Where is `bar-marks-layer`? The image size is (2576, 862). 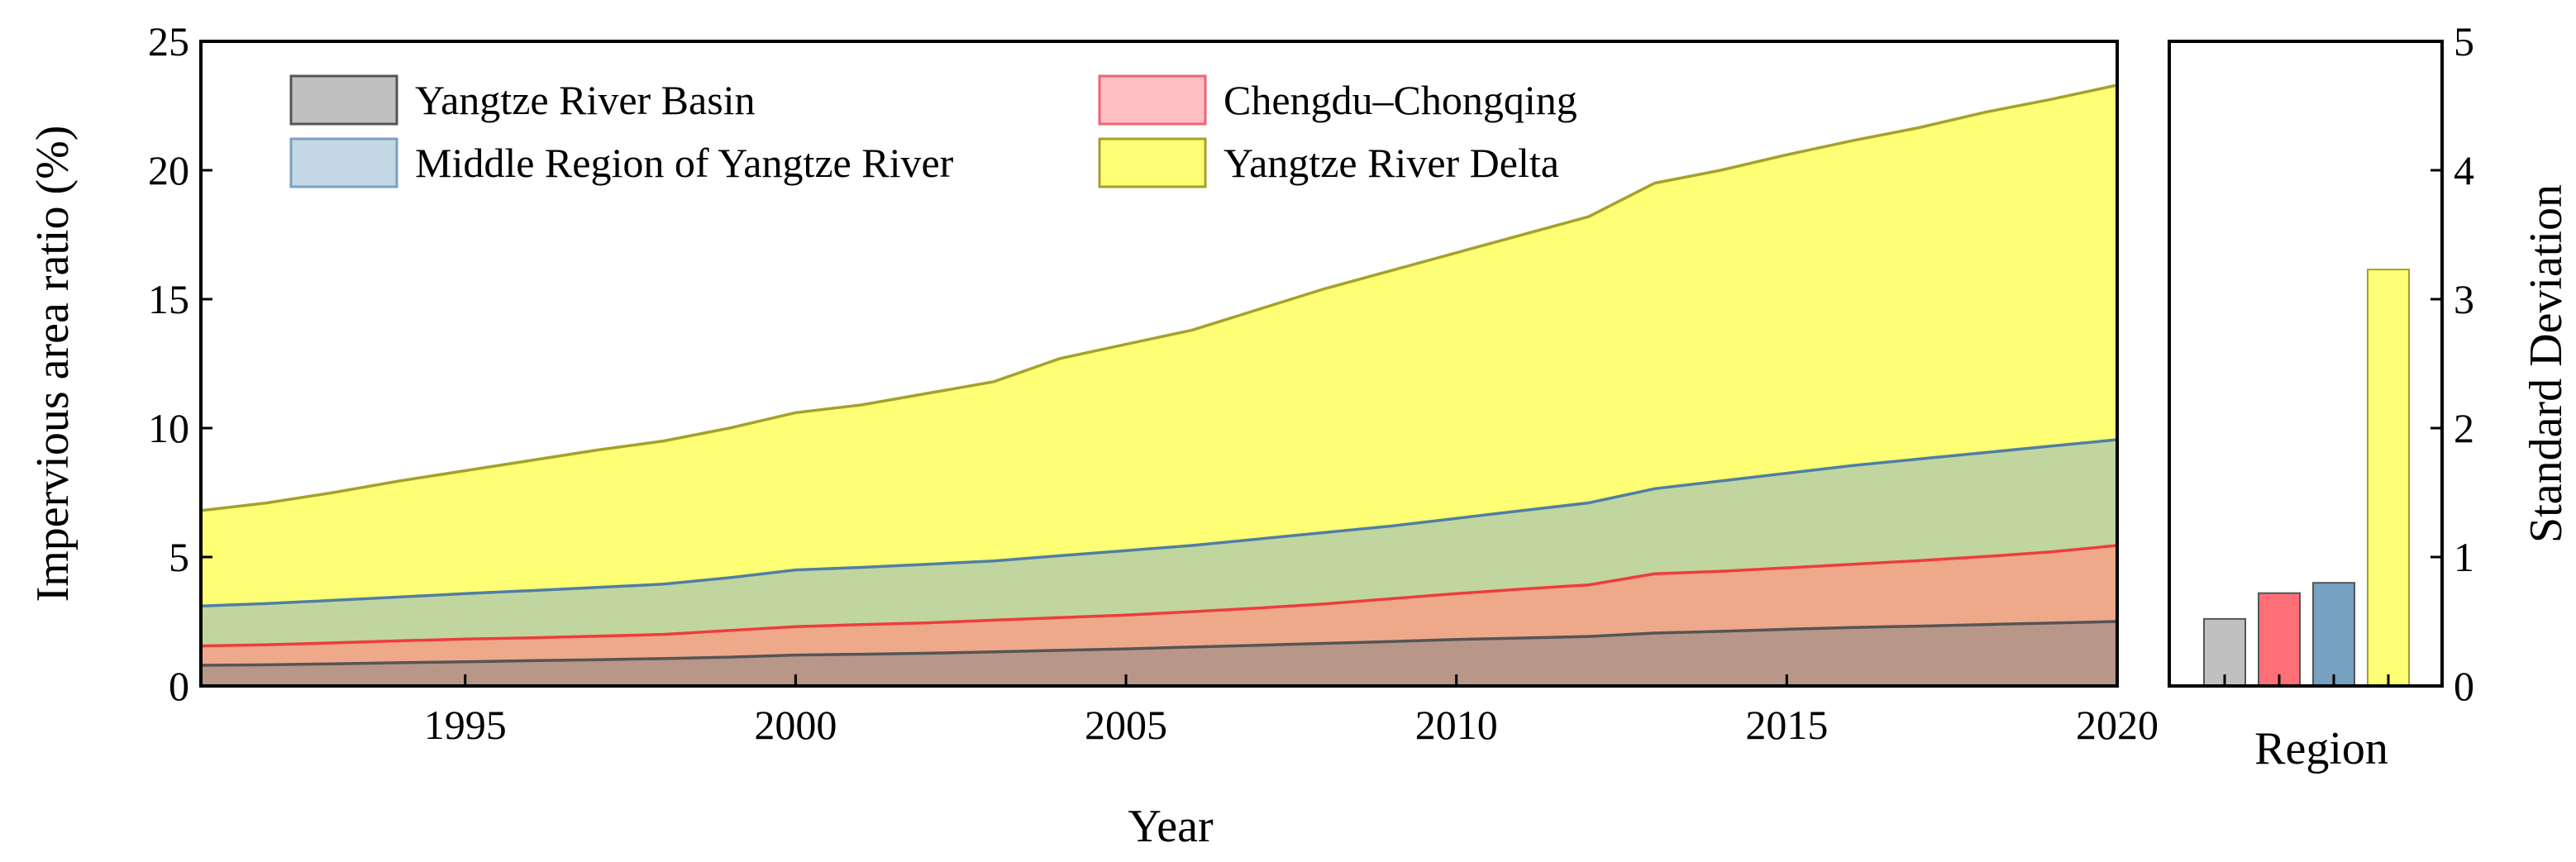 bar-marks-layer is located at coordinates (2306, 479).